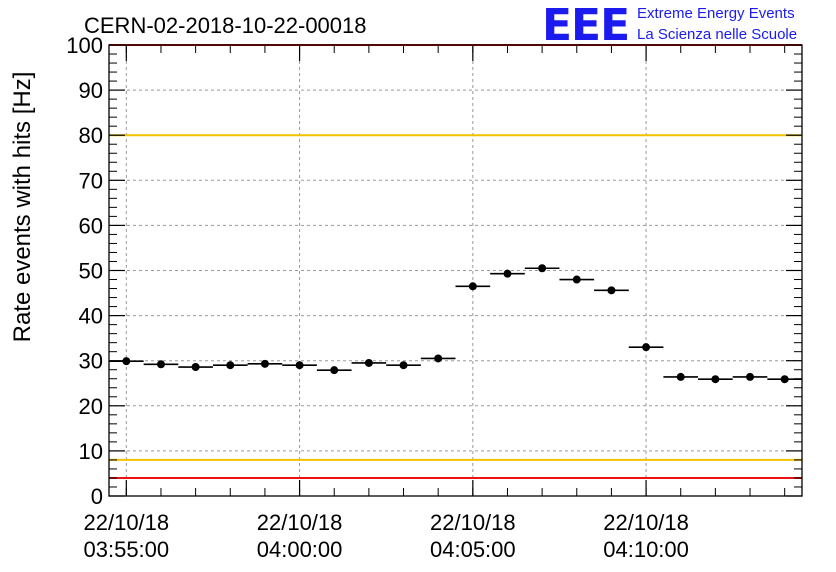  I want to click on y-tick-label: 60, so click(91, 225).